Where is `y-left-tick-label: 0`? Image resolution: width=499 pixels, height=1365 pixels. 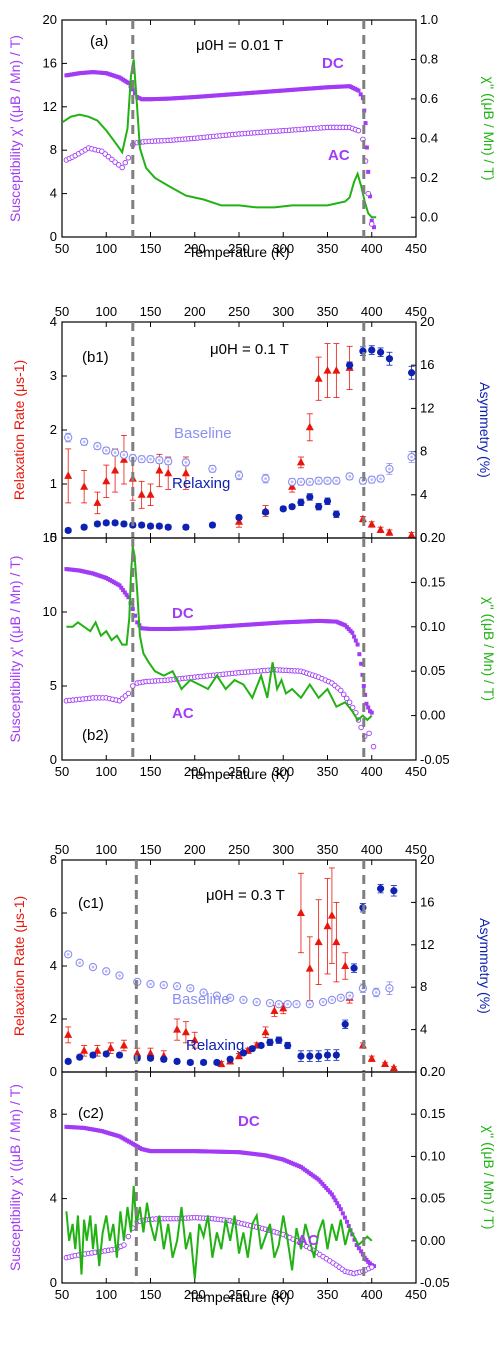 y-left-tick-label: 0 is located at coordinates (53, 1071).